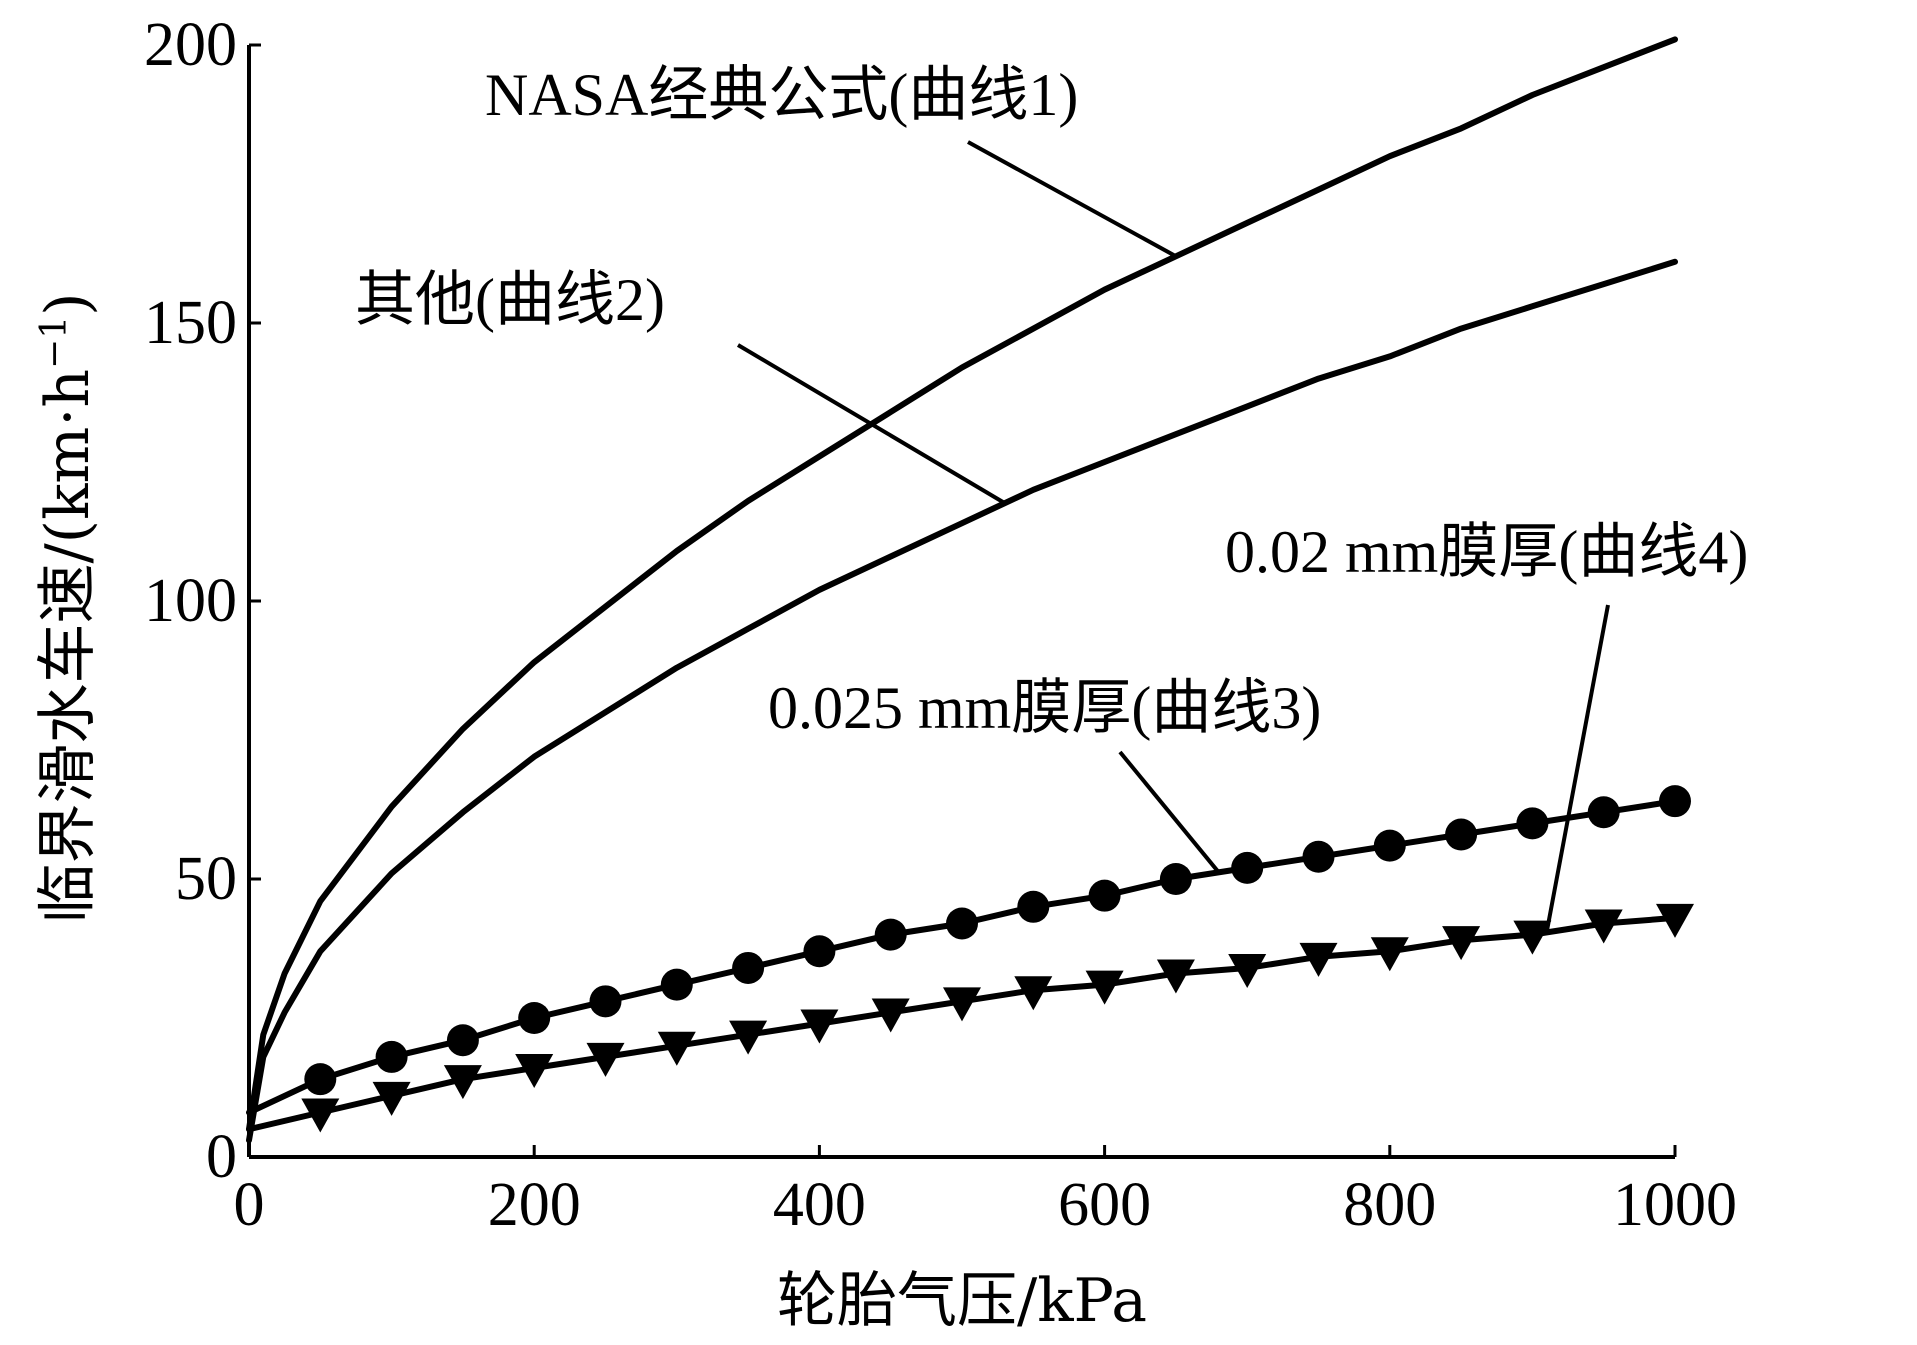 The height and width of the screenshot is (1345, 1917). Describe the element at coordinates (510, 300) in the screenshot. I see `annotation-other: 其他(曲线2)` at that location.